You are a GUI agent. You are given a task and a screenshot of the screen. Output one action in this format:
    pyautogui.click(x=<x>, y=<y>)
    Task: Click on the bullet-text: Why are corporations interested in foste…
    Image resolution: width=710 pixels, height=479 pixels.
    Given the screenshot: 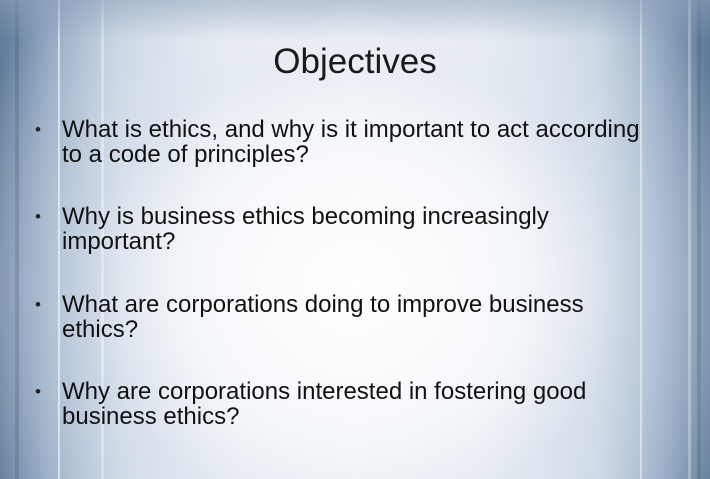 What is the action you would take?
    pyautogui.click(x=324, y=404)
    